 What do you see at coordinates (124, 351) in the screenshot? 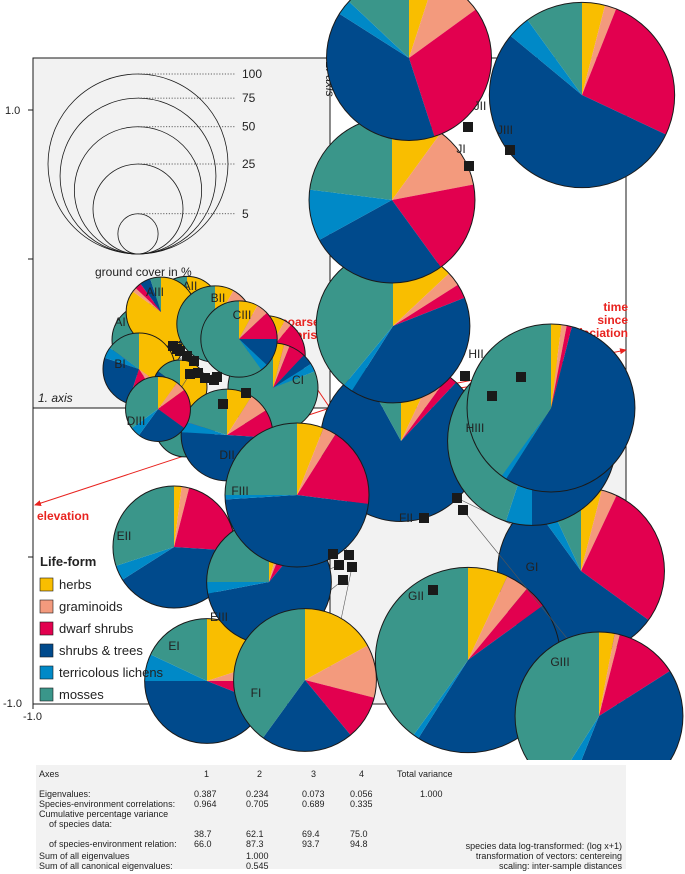
I see `pie-slice-BI-mosses` at bounding box center [124, 351].